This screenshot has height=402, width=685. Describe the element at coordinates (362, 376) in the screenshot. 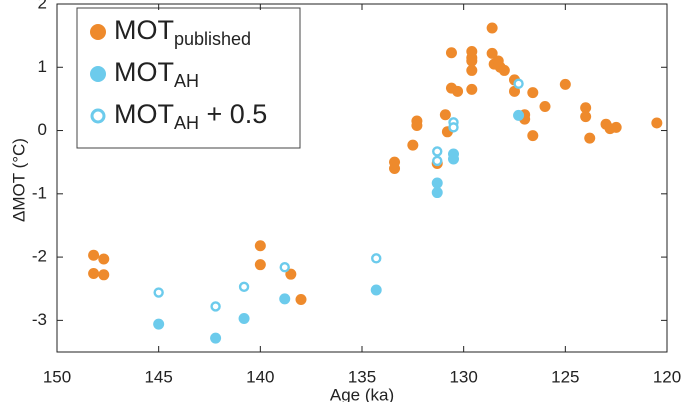

I see `x-tick-label: 135` at that location.